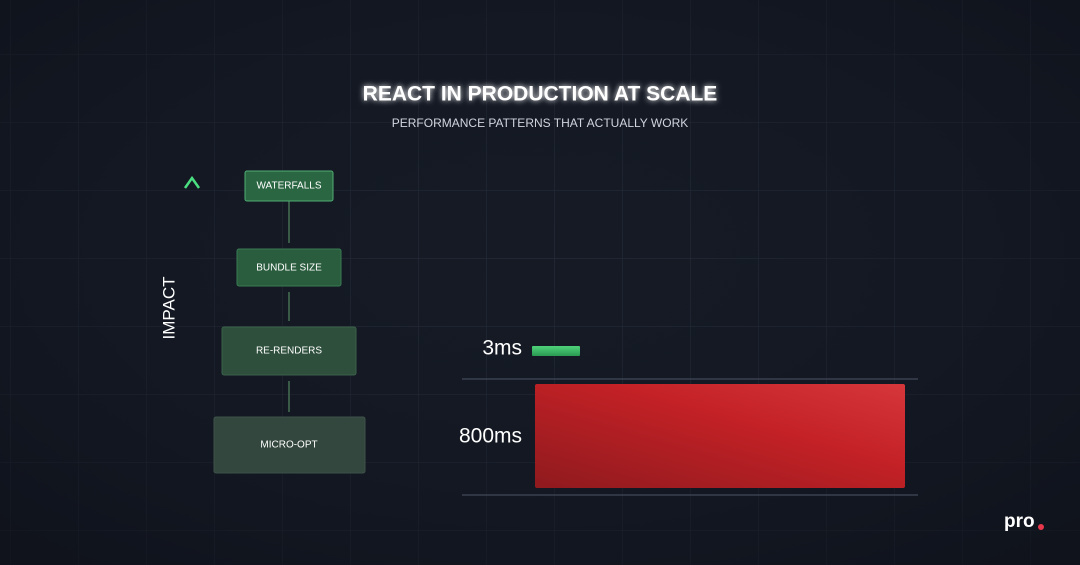 The height and width of the screenshot is (565, 1080). I want to click on level-label: MICRO-OPT, so click(288, 445).